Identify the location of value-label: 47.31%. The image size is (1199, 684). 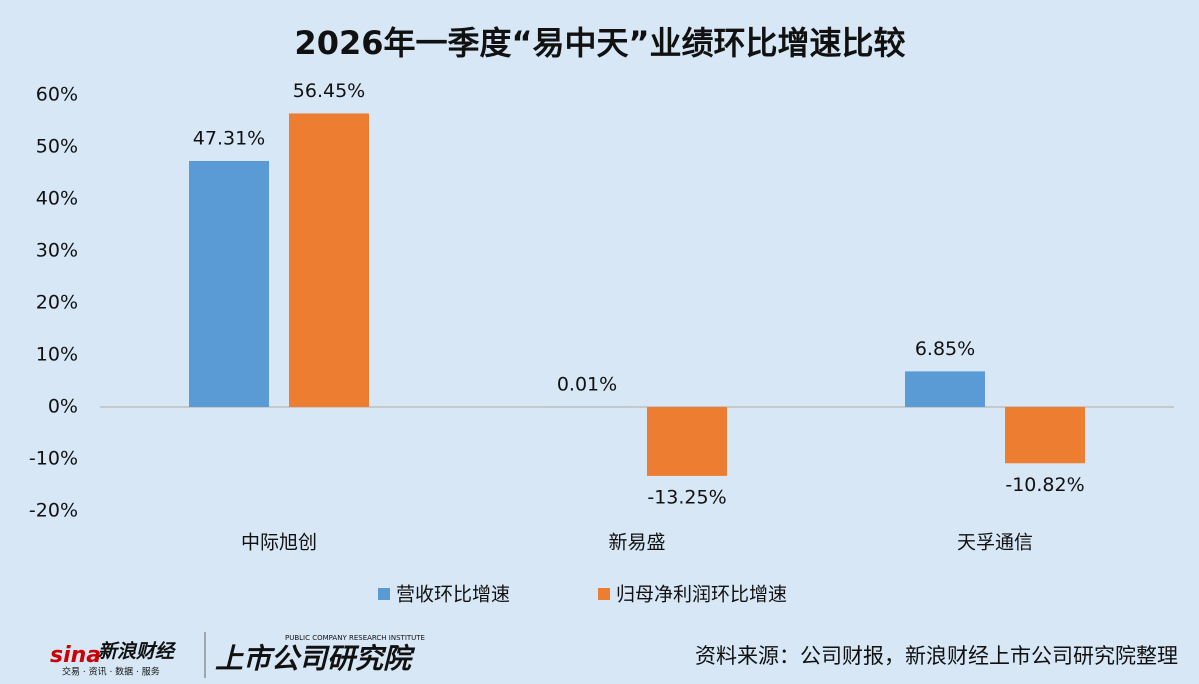
(229, 138).